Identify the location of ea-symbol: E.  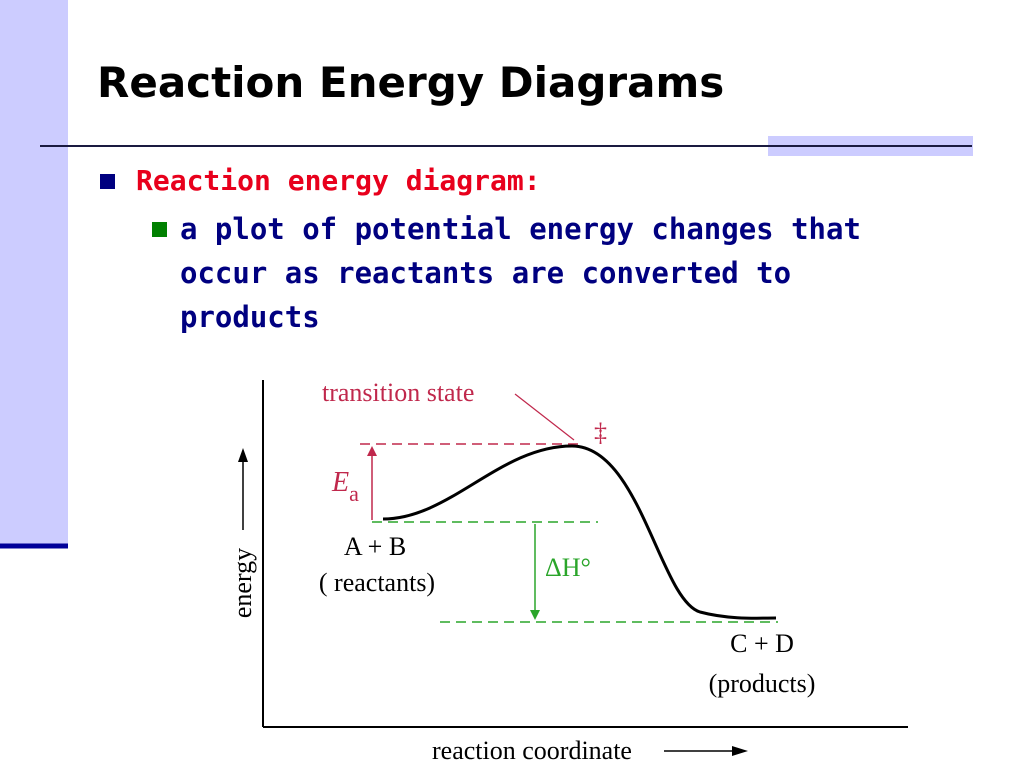
(340, 482).